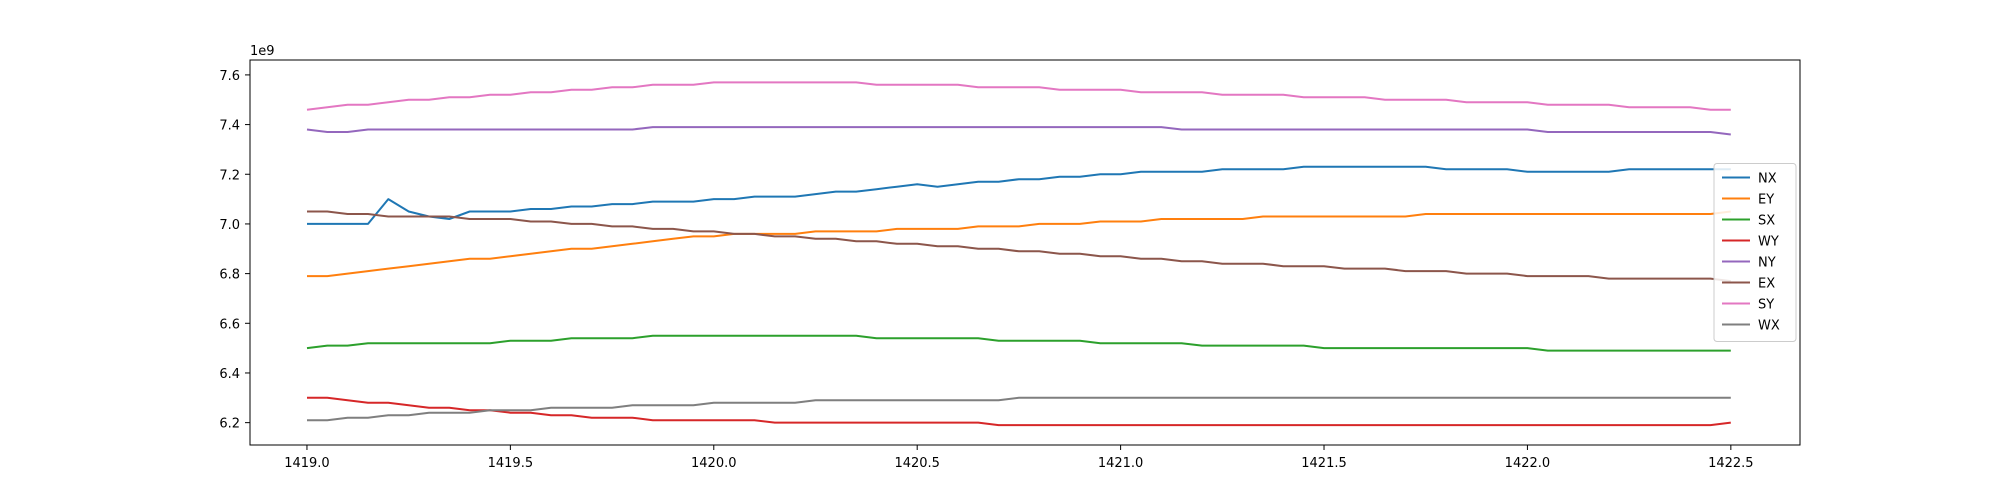  What do you see at coordinates (1528, 463) in the screenshot?
I see `x-tick-label: 1422.0` at bounding box center [1528, 463].